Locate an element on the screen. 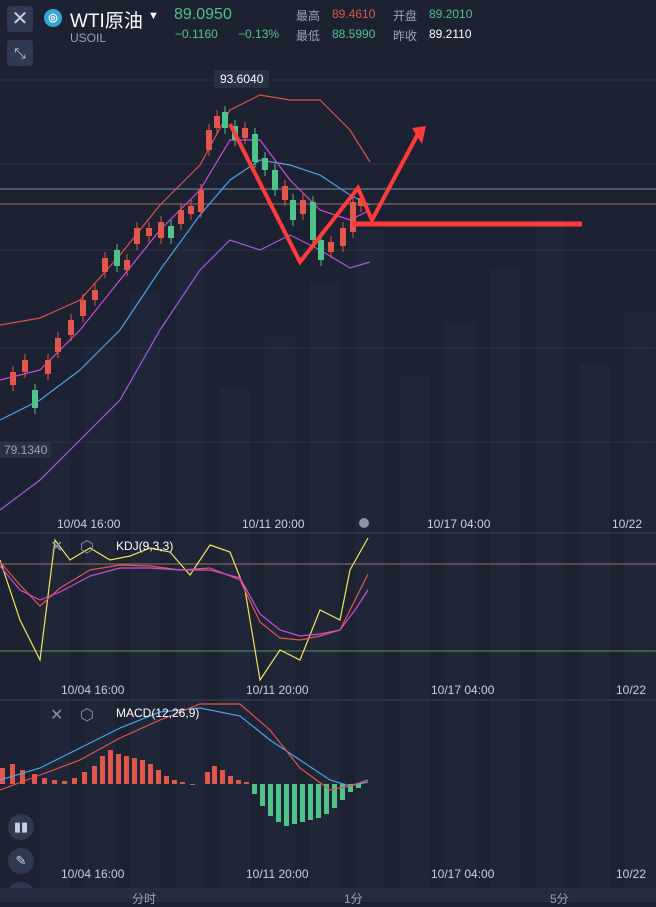 This screenshot has height=907, width=656. low-price-marker: 79.1340 is located at coordinates (26, 450).